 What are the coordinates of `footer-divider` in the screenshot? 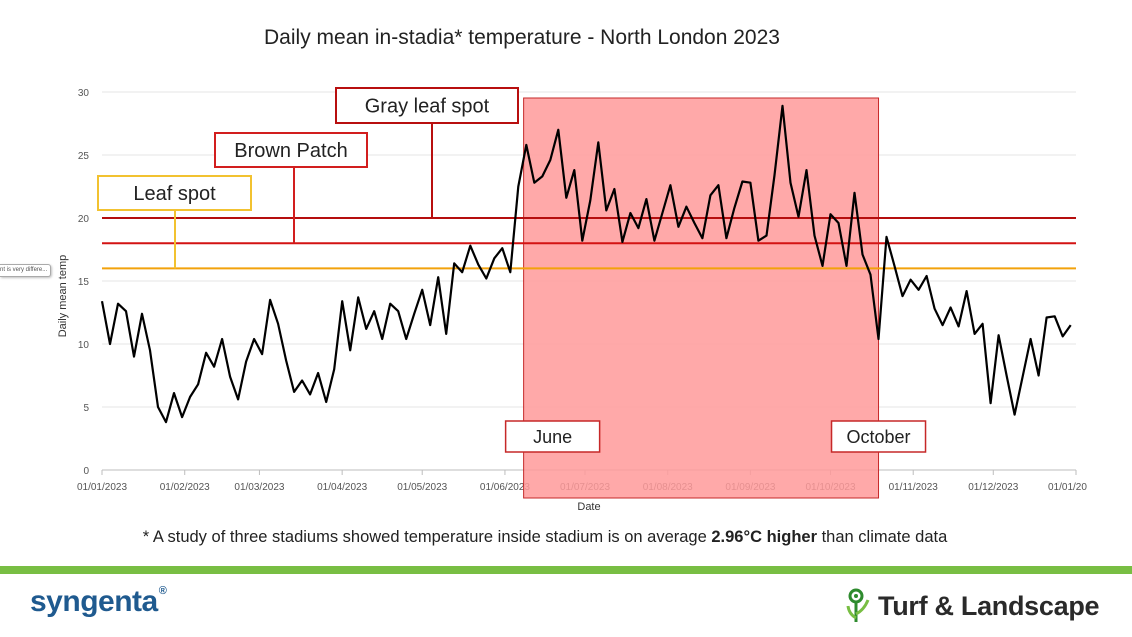 It's located at (566, 570).